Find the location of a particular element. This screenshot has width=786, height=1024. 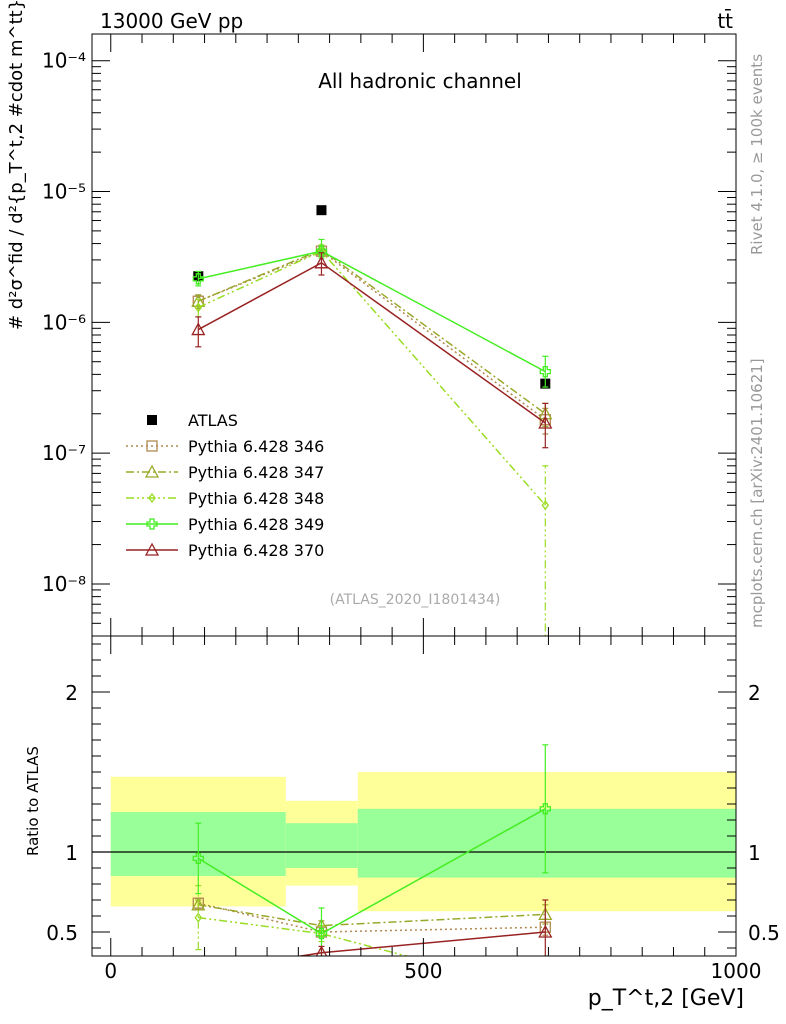

chart-title: All hadronic channel is located at coordinates (420, 81).